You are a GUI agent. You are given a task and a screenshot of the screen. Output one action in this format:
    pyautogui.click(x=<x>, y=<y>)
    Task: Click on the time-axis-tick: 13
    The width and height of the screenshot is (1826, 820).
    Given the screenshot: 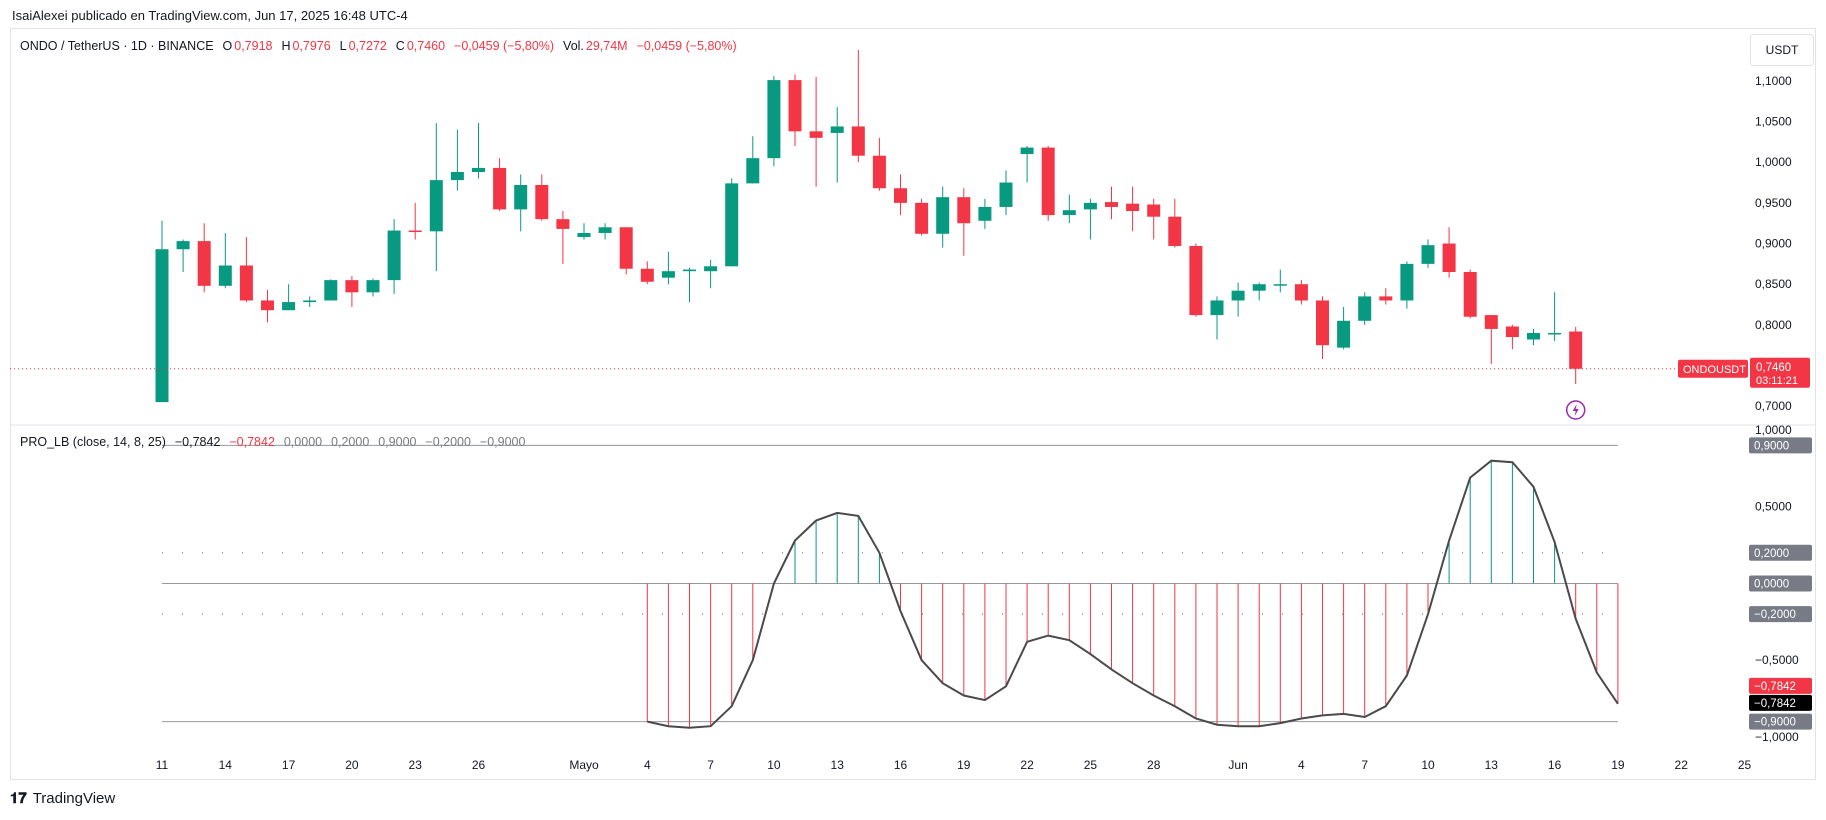 What is the action you would take?
    pyautogui.click(x=838, y=765)
    